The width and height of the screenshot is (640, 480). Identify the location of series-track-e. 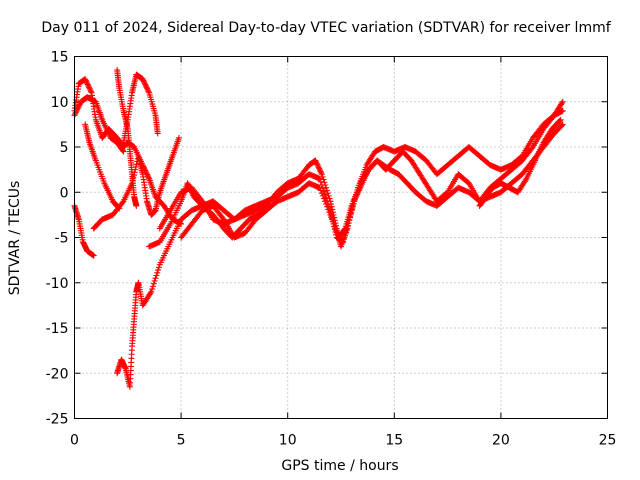
(136, 183).